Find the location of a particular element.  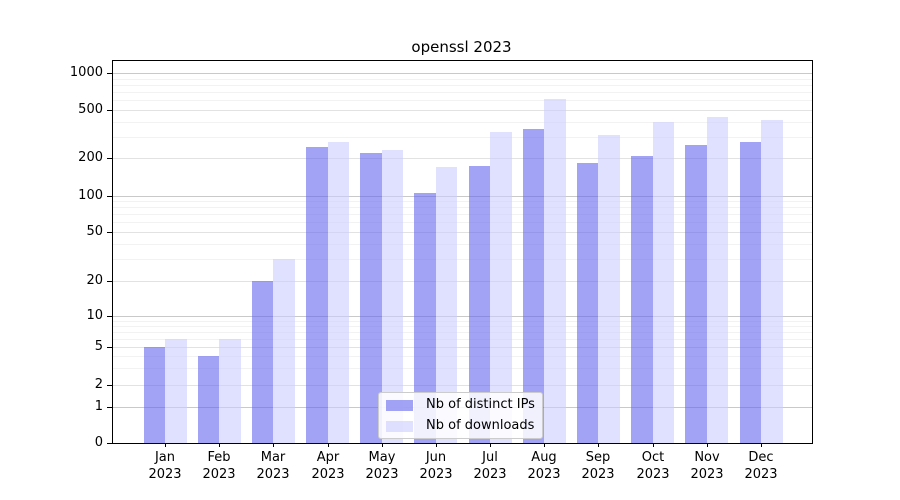

bar-downloads-may is located at coordinates (392, 296).